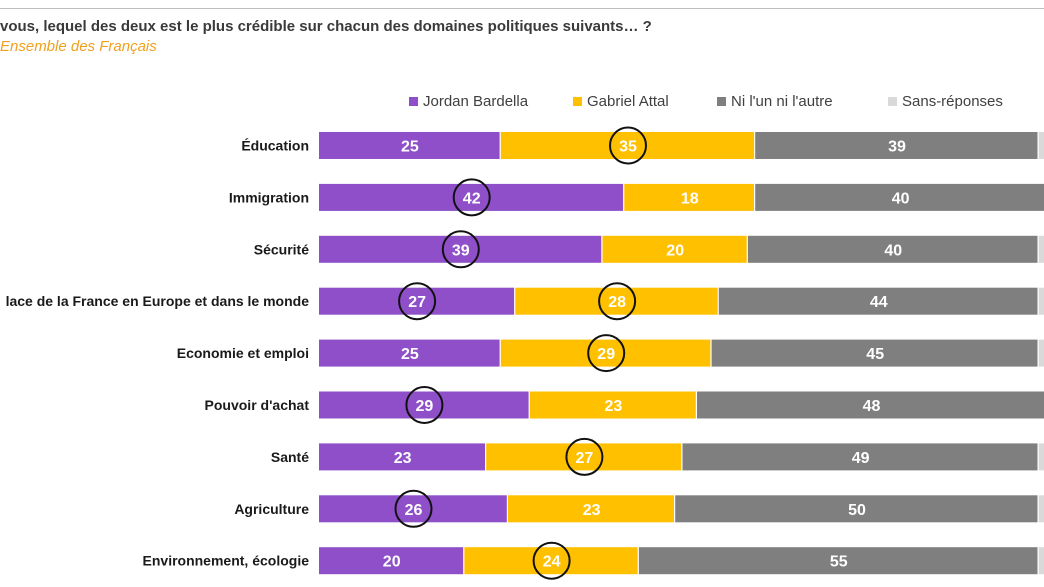 The width and height of the screenshot is (1044, 587). Describe the element at coordinates (952, 101) in the screenshot. I see `legend-label: Sans-réponses` at that location.